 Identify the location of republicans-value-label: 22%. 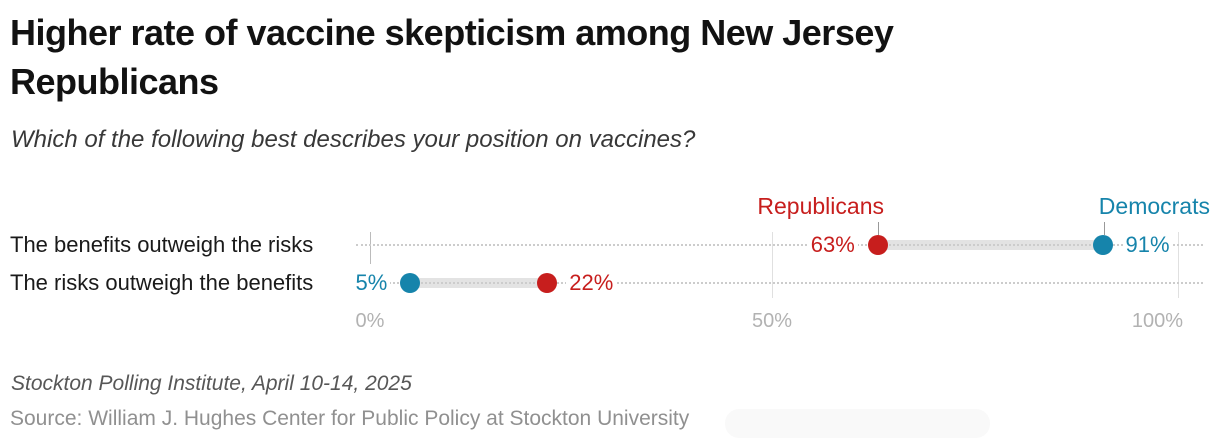
(591, 283).